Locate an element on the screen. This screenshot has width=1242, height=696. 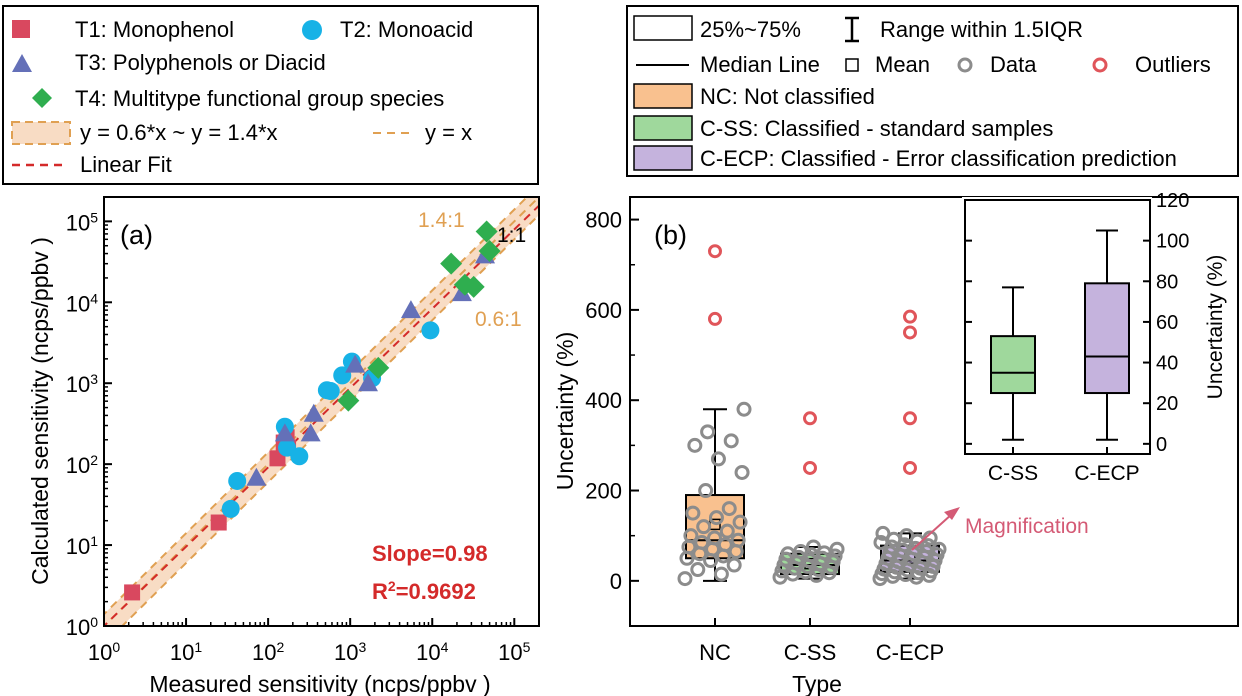
legend-t2-label: T2: Monoacid is located at coordinates (406, 29).